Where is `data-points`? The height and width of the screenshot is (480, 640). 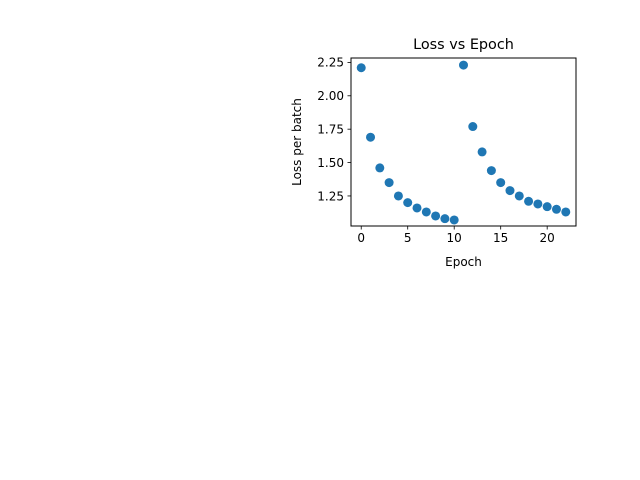
data-points is located at coordinates (463, 142).